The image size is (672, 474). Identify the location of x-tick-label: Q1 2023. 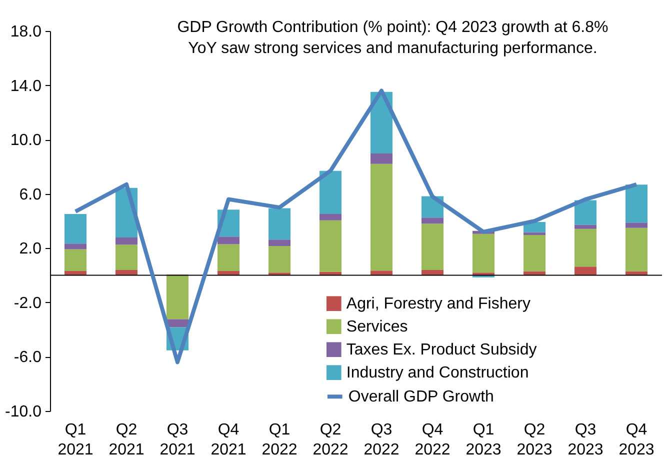
(484, 440).